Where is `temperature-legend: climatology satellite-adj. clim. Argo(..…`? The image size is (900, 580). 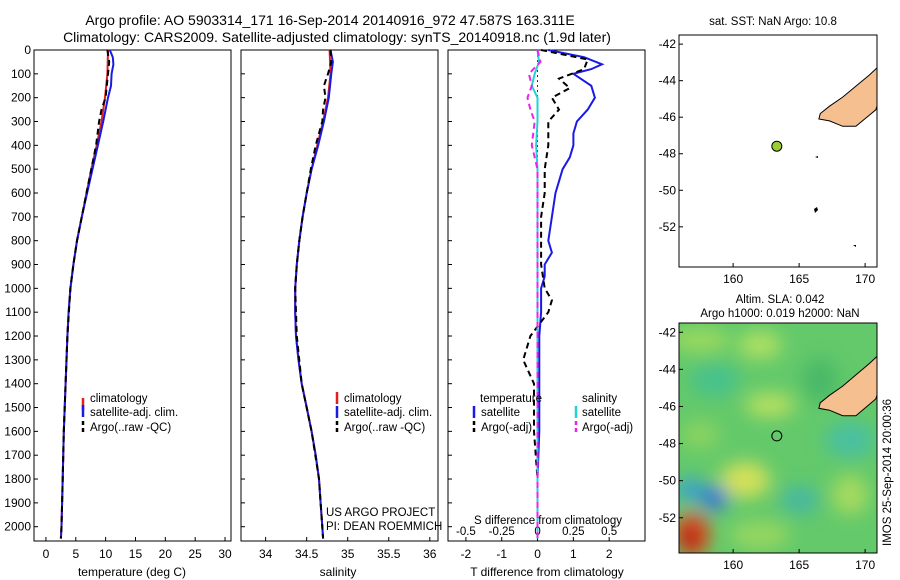 temperature-legend: climatology satellite-adj. clim. Argo(..… is located at coordinates (129, 413).